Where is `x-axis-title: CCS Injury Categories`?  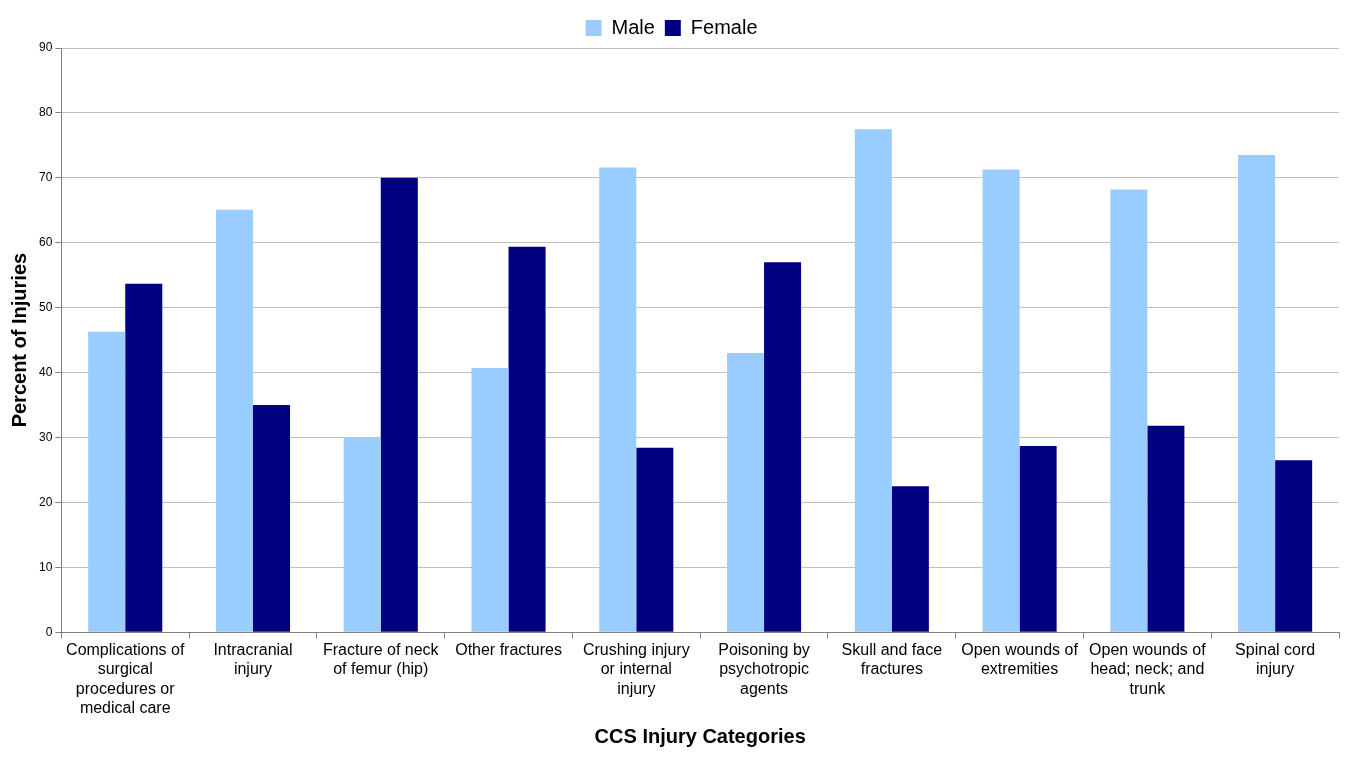
x-axis-title: CCS Injury Categories is located at coordinates (700, 735).